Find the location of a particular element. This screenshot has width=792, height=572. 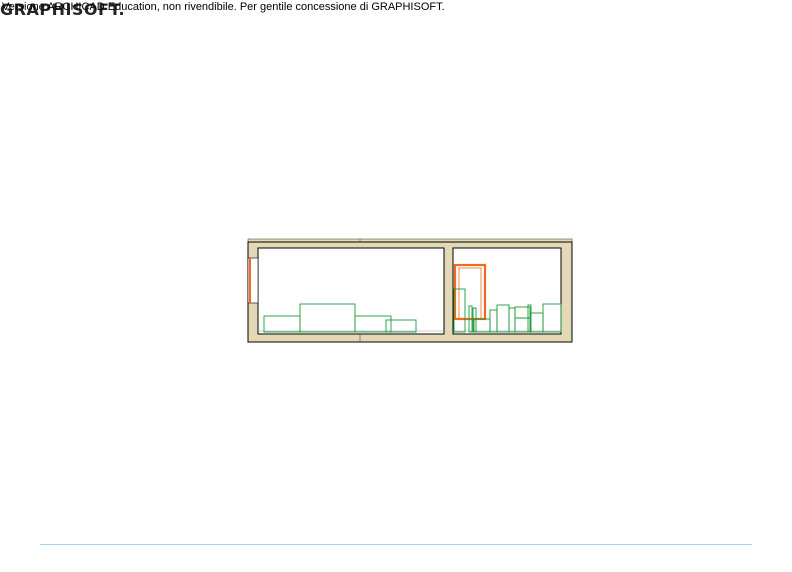

window-opening is located at coordinates (253, 280).